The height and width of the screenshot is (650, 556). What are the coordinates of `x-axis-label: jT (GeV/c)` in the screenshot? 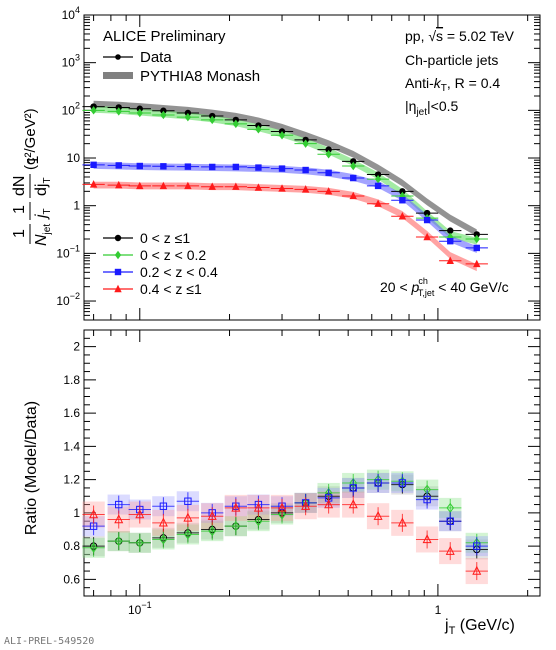 It's located at (479, 627).